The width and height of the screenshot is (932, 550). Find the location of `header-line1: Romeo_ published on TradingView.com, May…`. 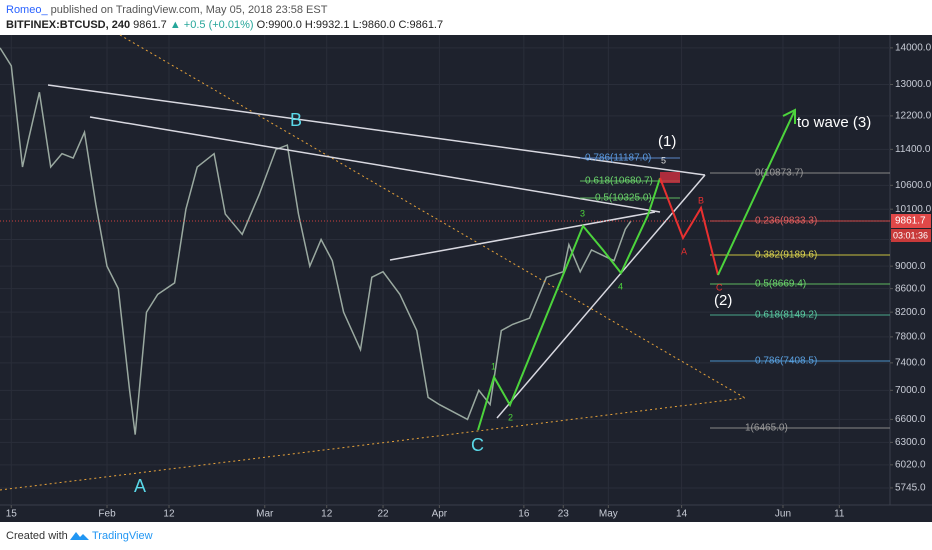

header-line1: Romeo_ published on TradingView.com, May… is located at coordinates (167, 10).